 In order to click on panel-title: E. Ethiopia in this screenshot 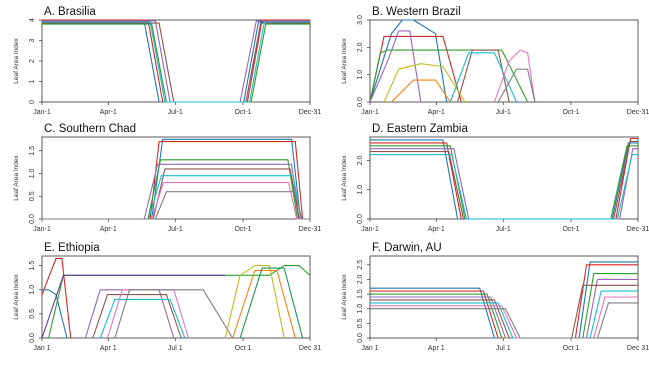, I will do `click(72, 248)`.